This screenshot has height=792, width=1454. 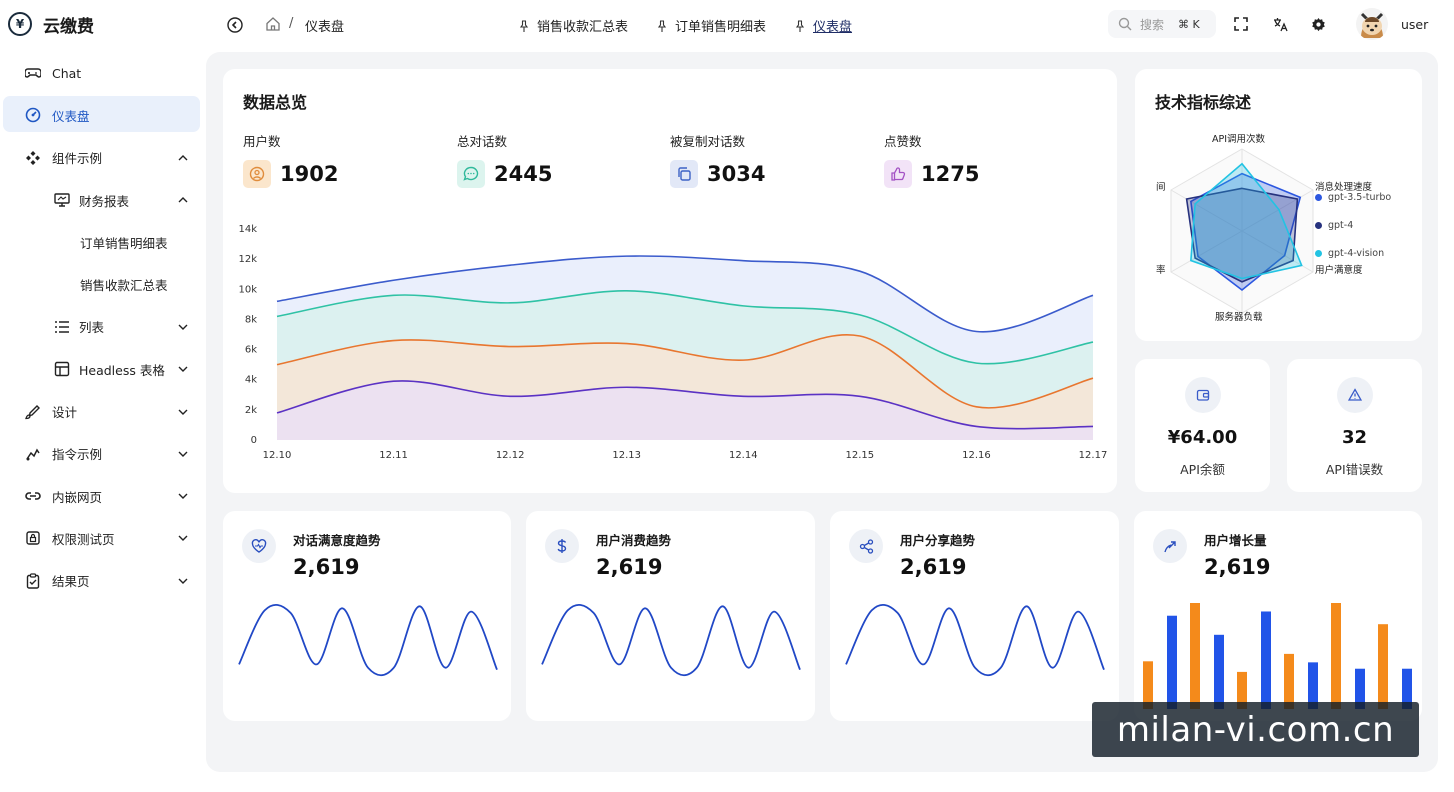 I want to click on radar-indicator-label: API调用次数, so click(x=1239, y=139).